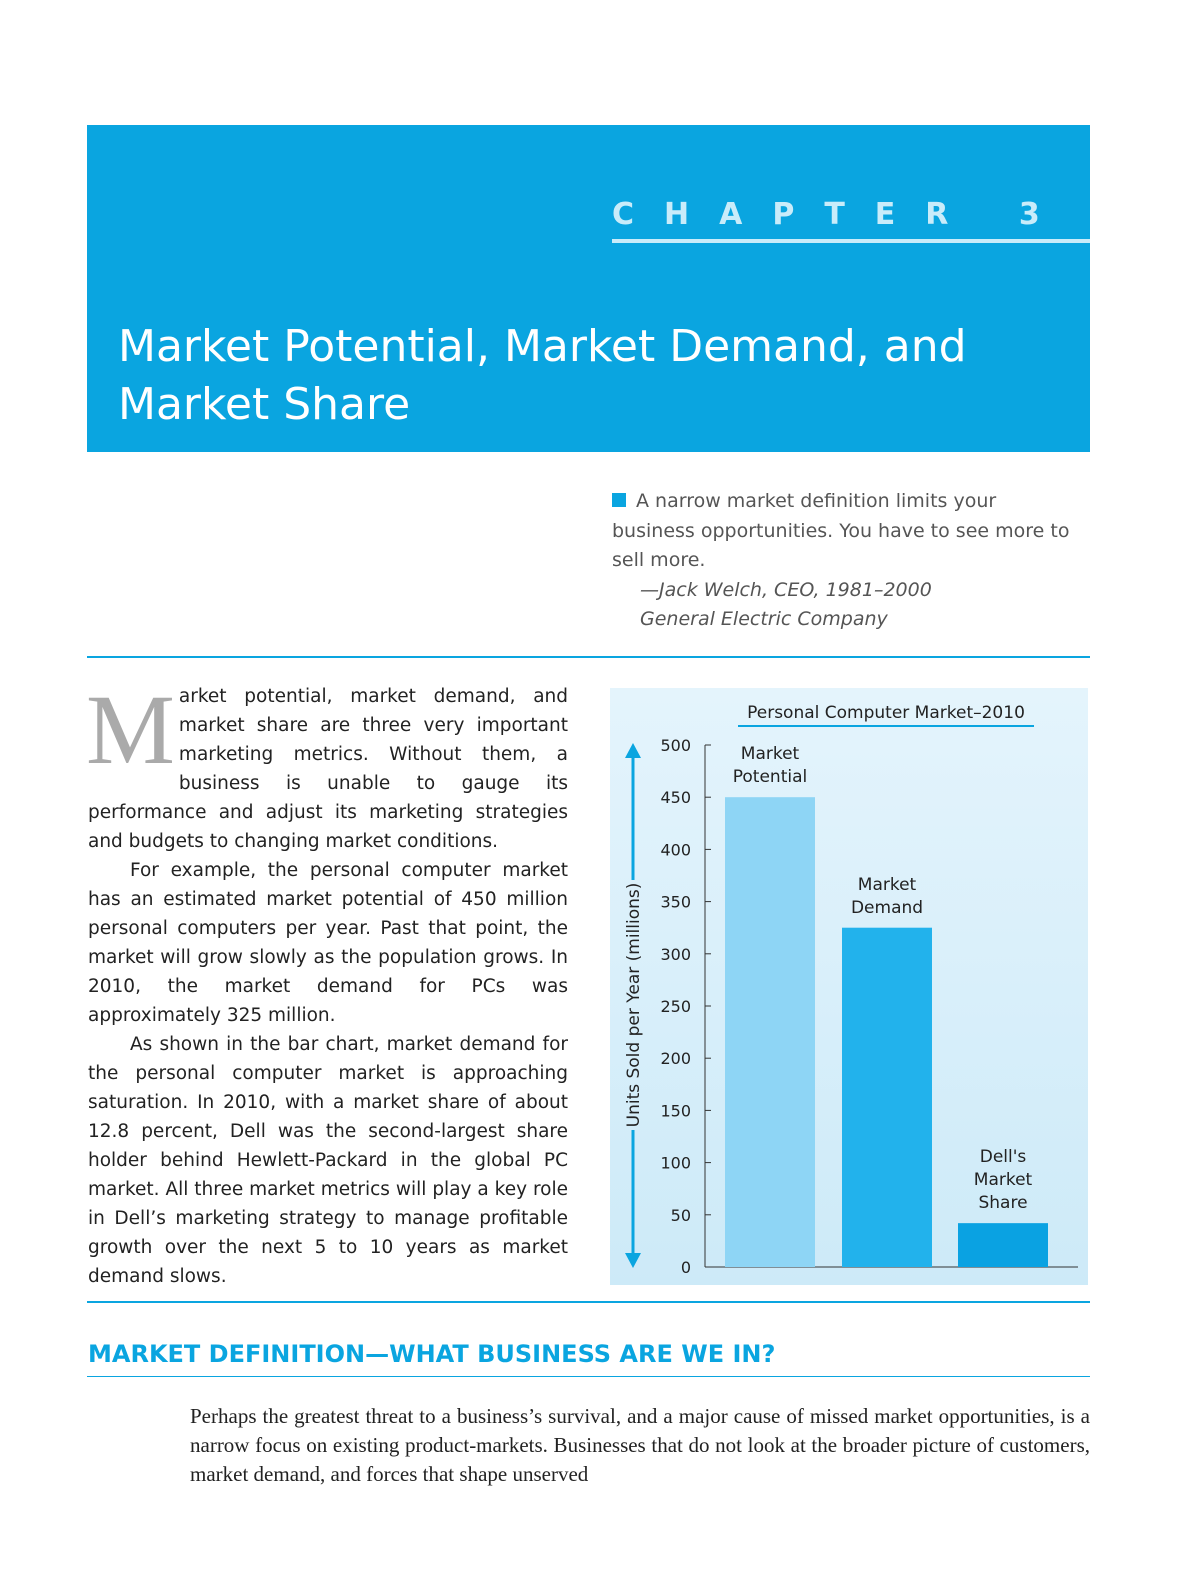 The height and width of the screenshot is (1595, 1200). I want to click on chapter-label: CHAPTER 3, so click(841, 214).